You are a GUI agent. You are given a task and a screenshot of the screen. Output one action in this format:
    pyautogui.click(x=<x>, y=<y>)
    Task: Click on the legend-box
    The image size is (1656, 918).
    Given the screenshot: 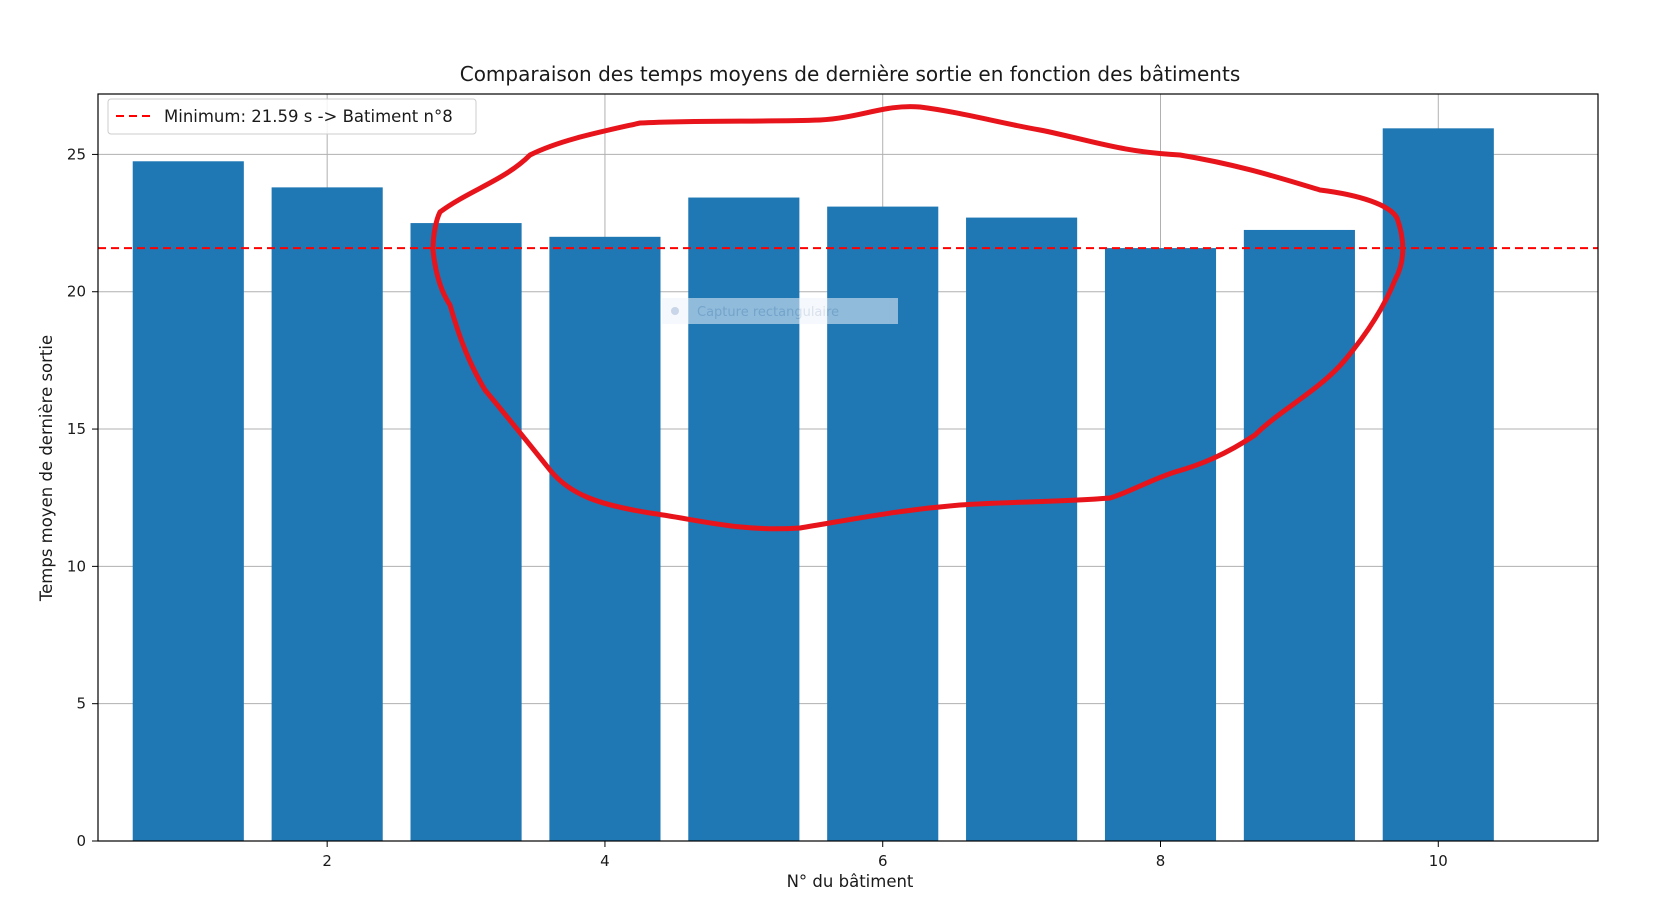 What is the action you would take?
    pyautogui.click(x=292, y=116)
    